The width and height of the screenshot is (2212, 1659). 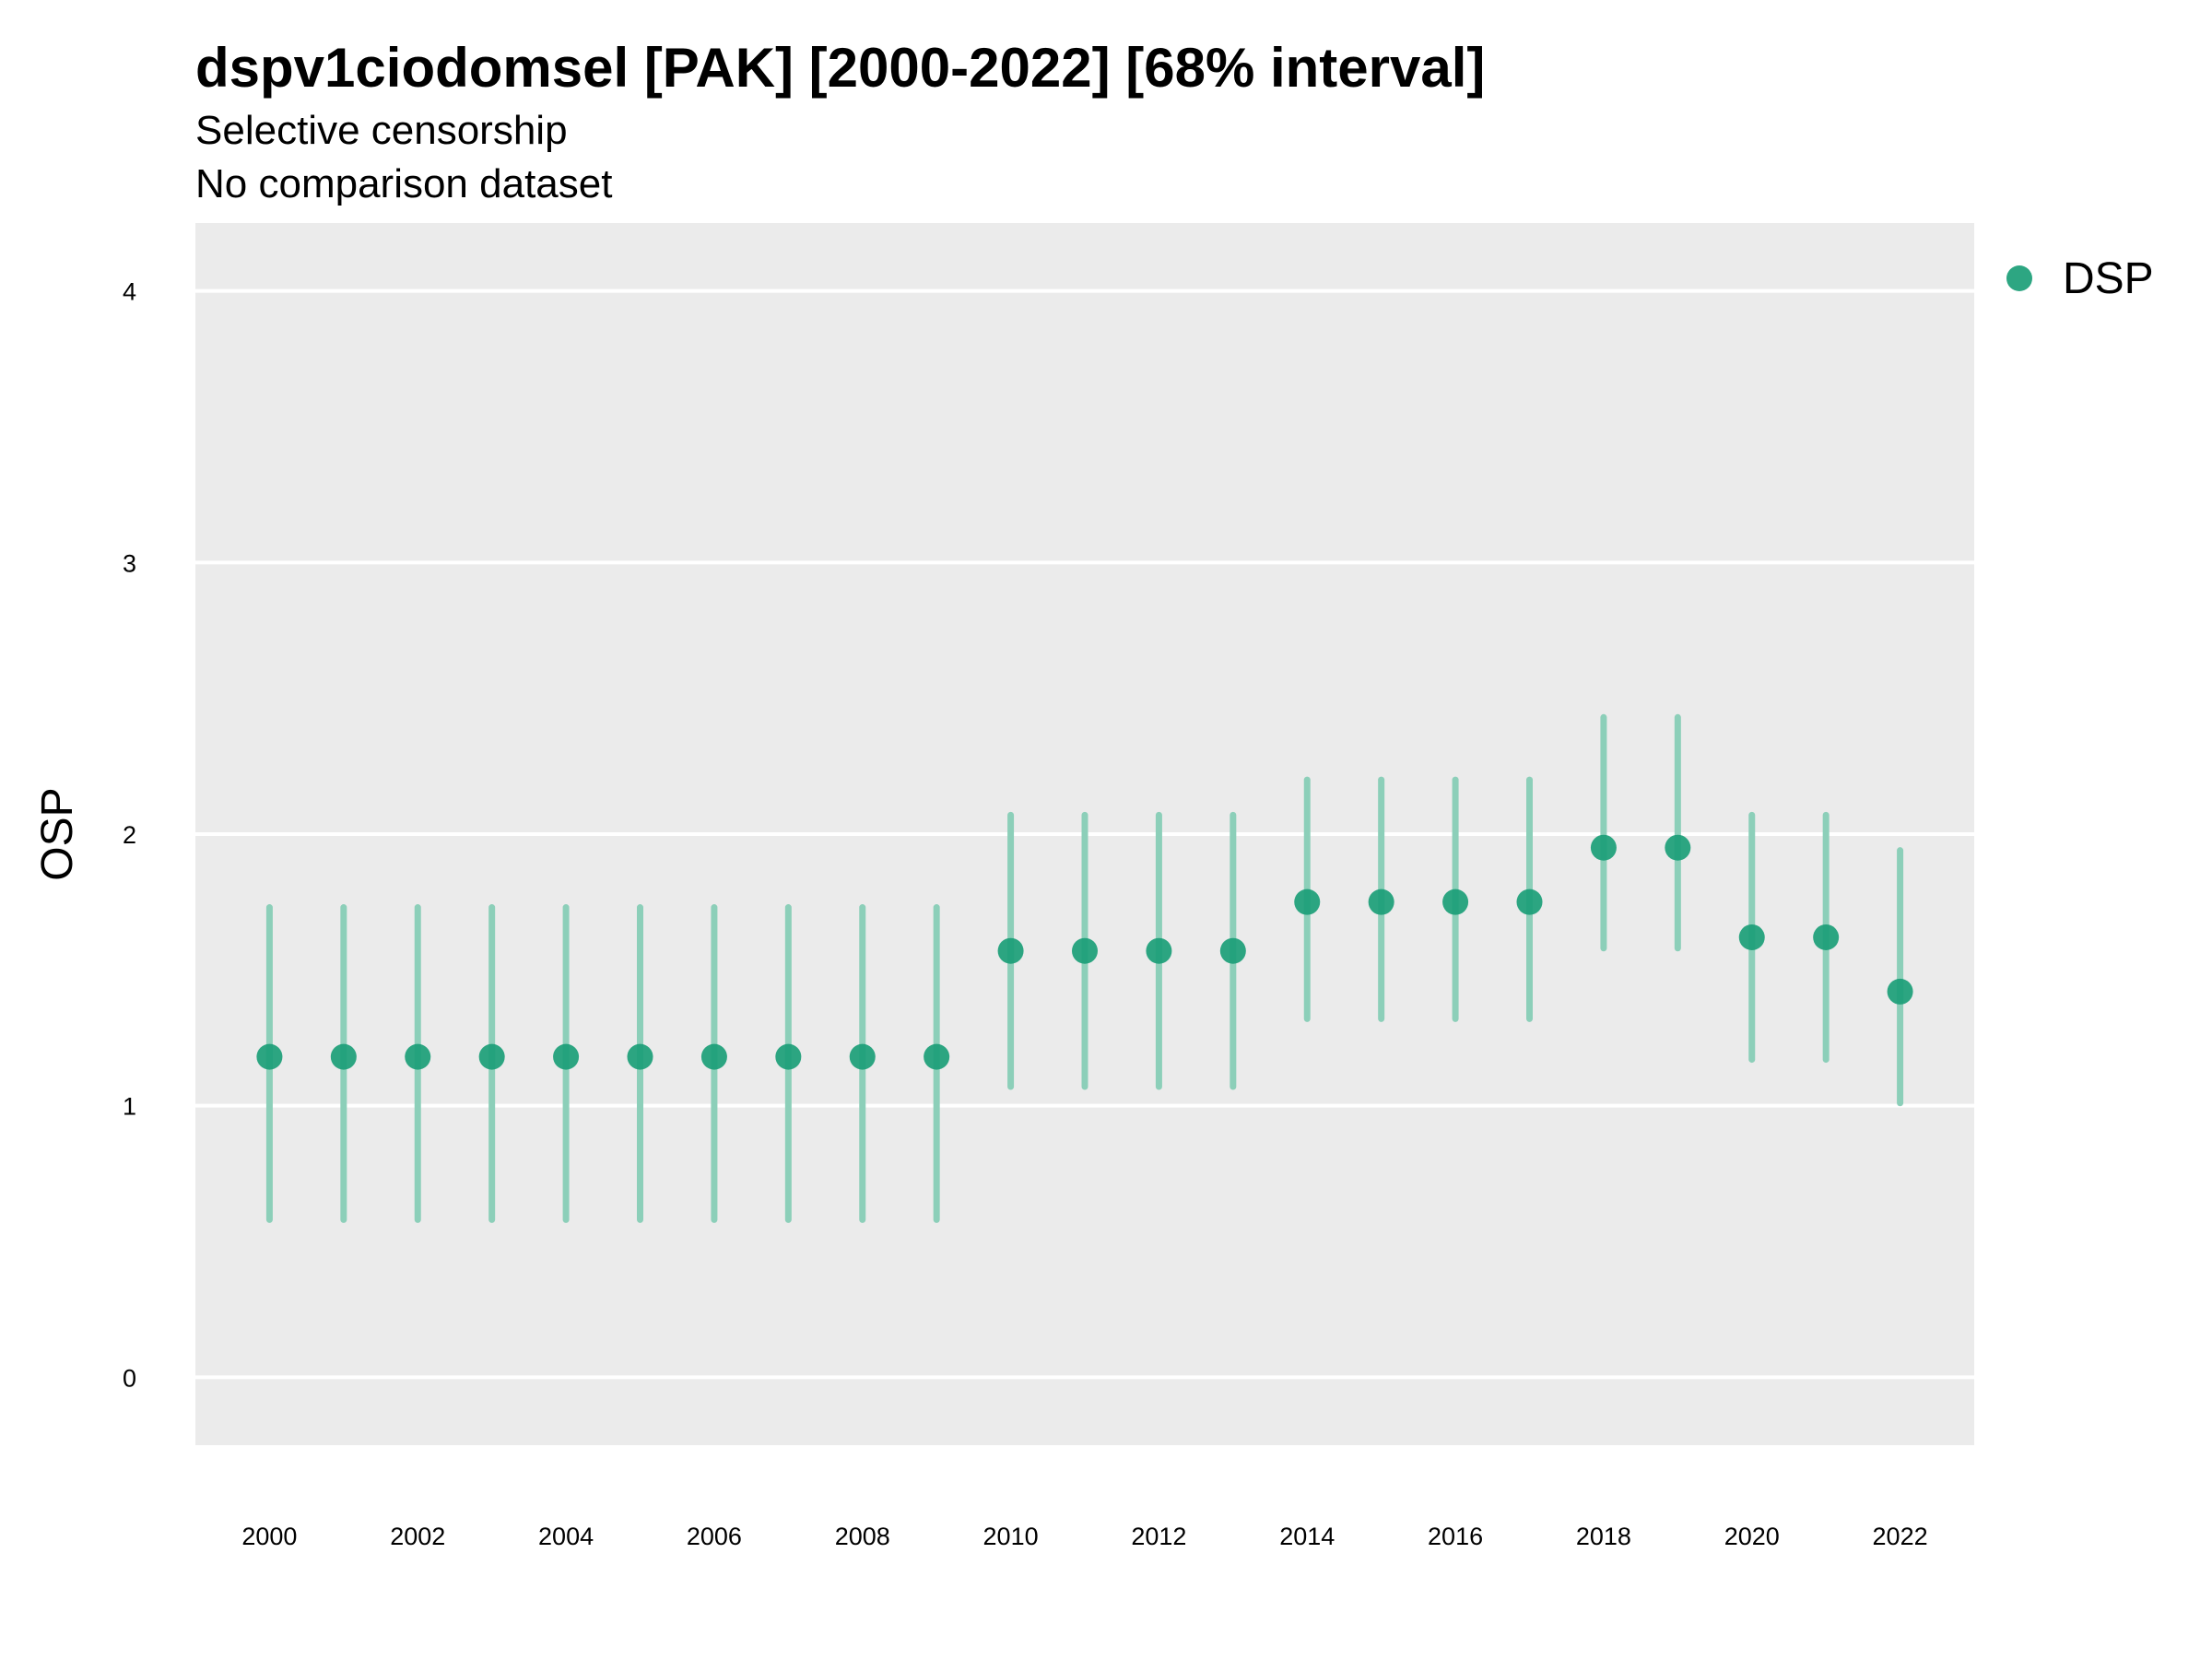 I want to click on x-tick-label: 2008, so click(x=862, y=1536).